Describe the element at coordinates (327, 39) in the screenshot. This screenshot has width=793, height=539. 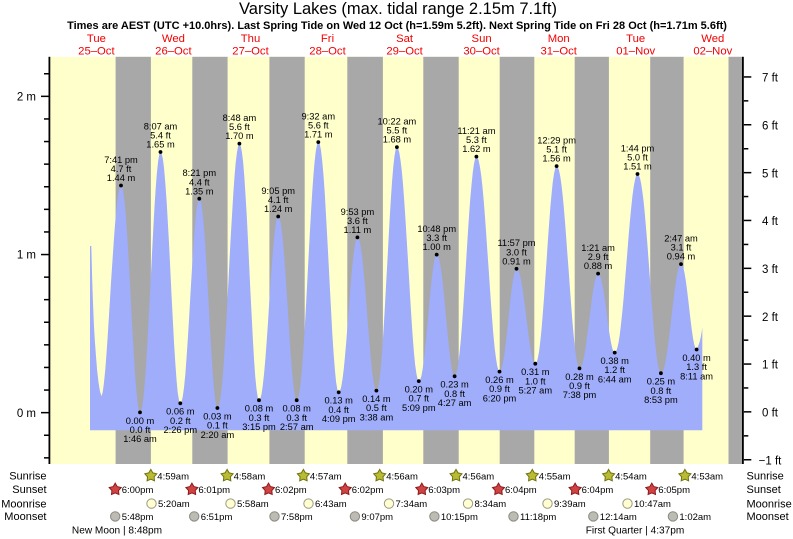
I see `svg-text: Fri` at that location.